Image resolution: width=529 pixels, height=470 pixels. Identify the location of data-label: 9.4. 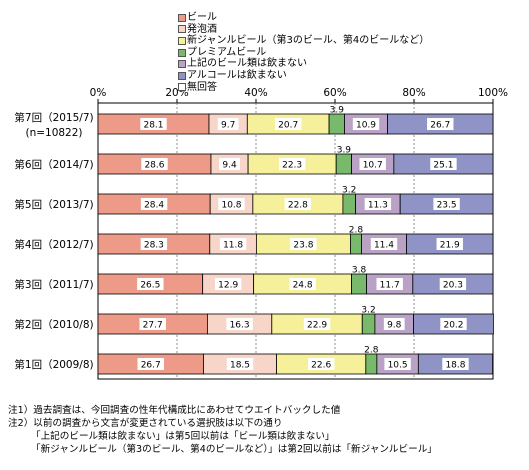
(229, 166).